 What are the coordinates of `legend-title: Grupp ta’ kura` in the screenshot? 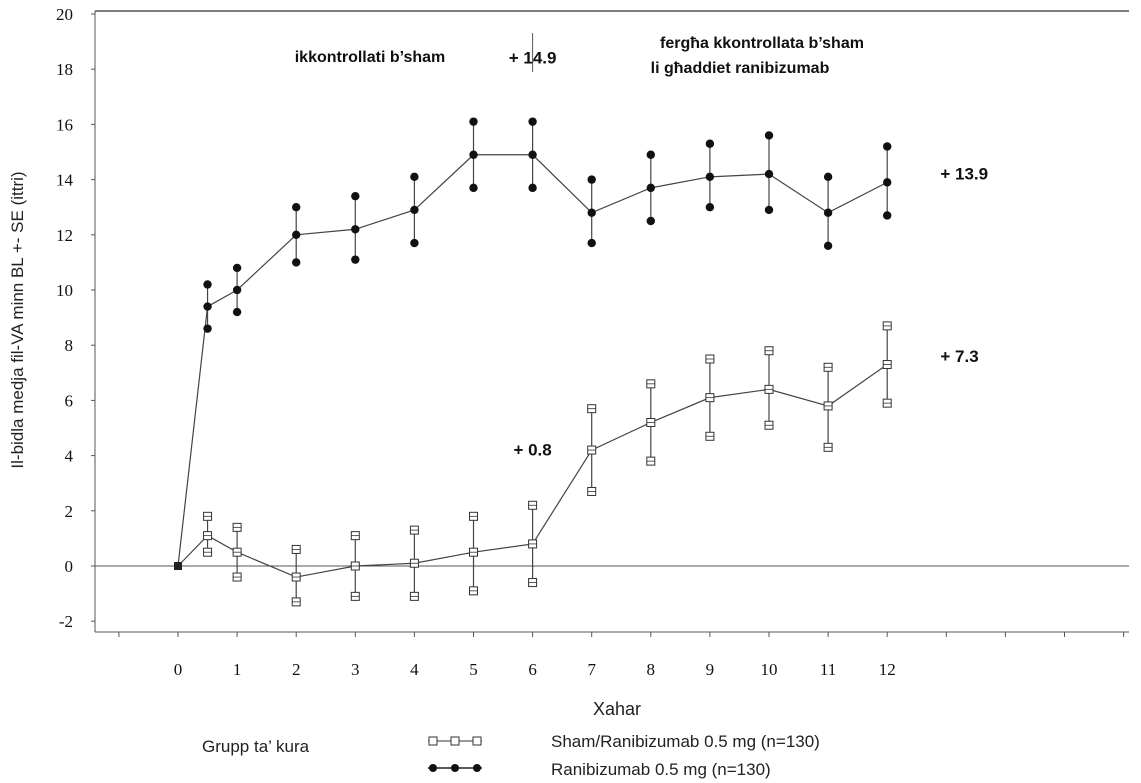 It's located at (256, 746).